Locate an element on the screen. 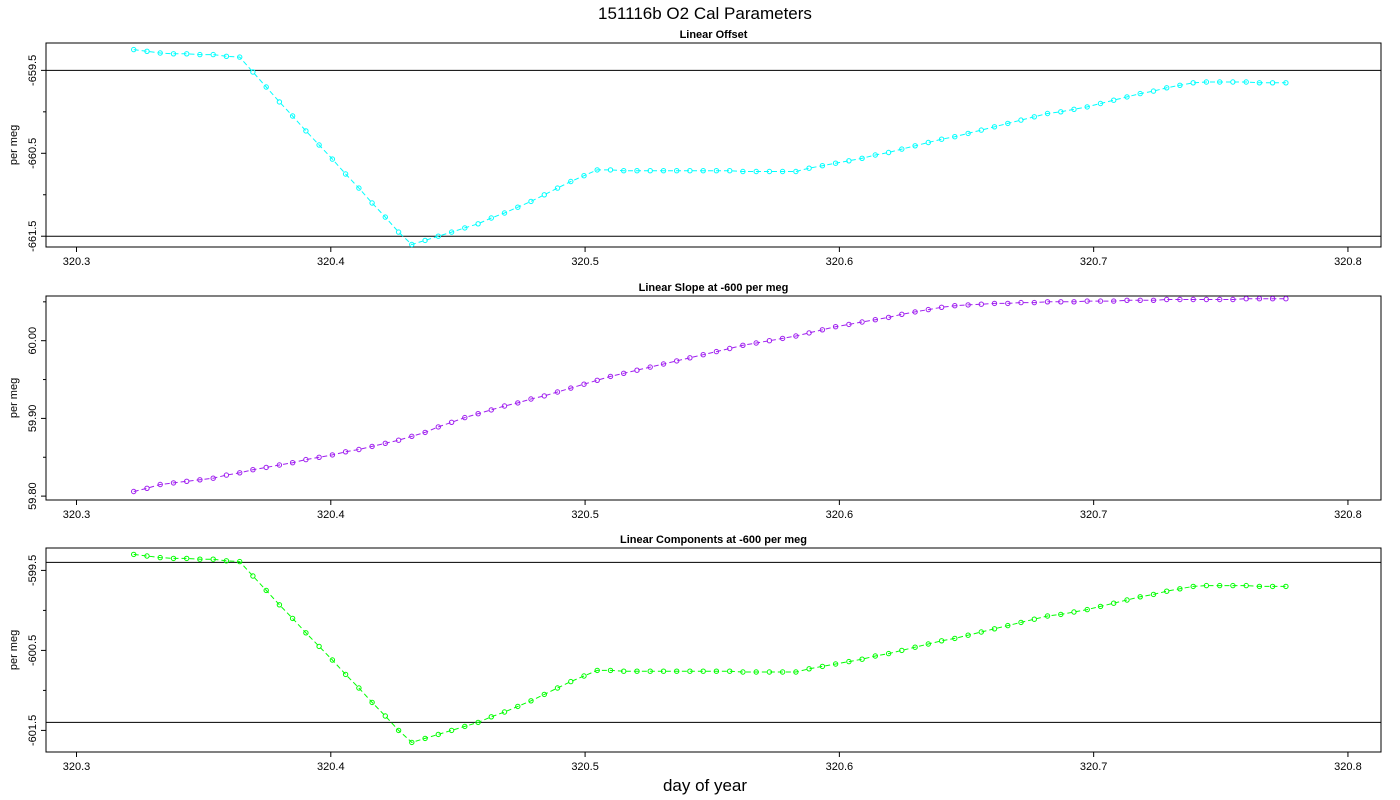 This screenshot has width=1400, height=800. x-tick-label: 320.4 is located at coordinates (331, 262).